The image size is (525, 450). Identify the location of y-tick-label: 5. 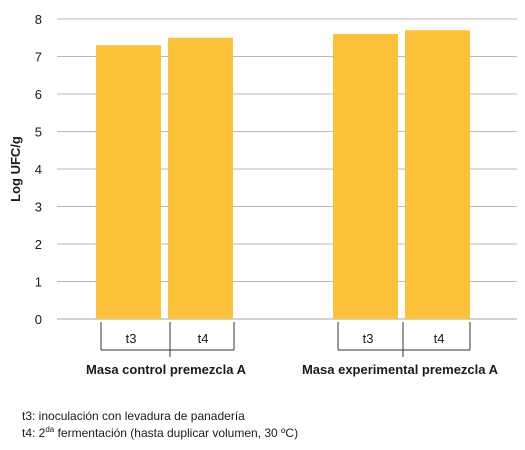
(38, 132).